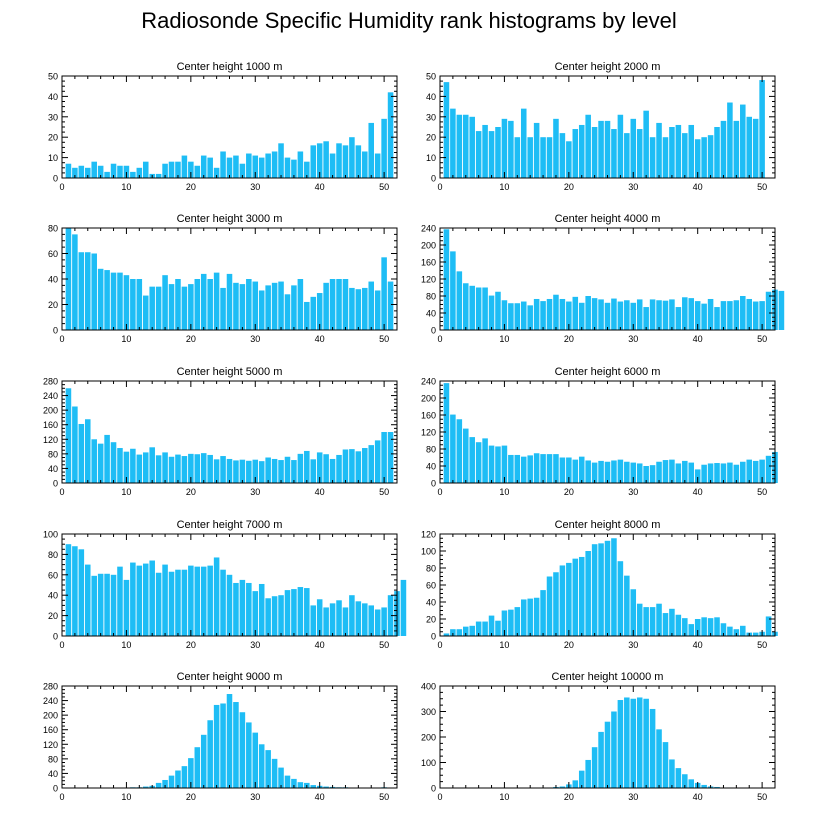 Image resolution: width=818 pixels, height=824 pixels. Describe the element at coordinates (126, 645) in the screenshot. I see `x-tick-label: 10` at that location.